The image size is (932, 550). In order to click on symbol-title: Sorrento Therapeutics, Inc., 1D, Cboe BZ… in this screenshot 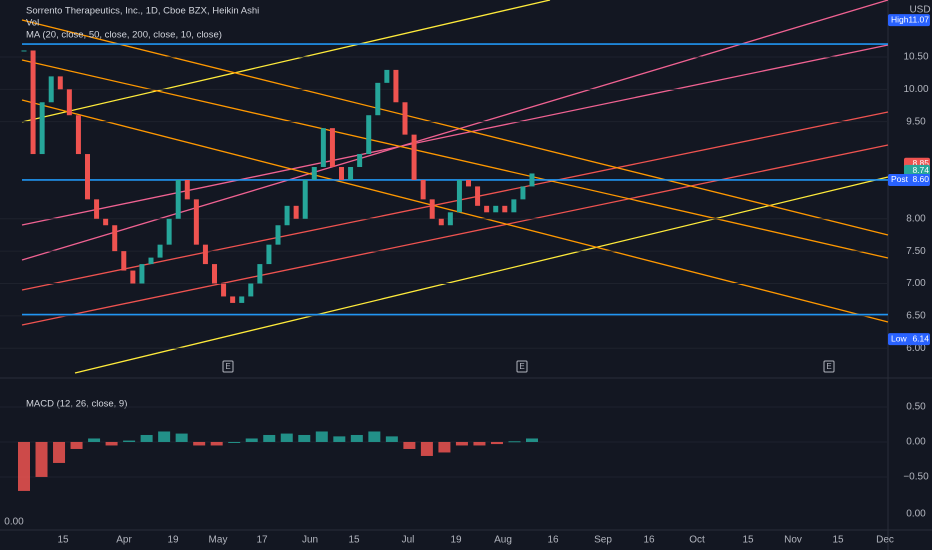, I will do `click(142, 11)`.